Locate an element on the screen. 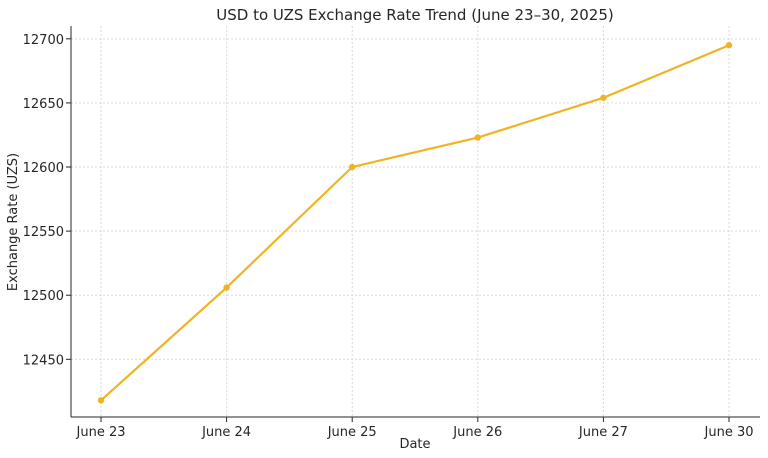 This screenshot has height=458, width=768. y-axis-label: Exchange Rate (UZS) is located at coordinates (13, 222).